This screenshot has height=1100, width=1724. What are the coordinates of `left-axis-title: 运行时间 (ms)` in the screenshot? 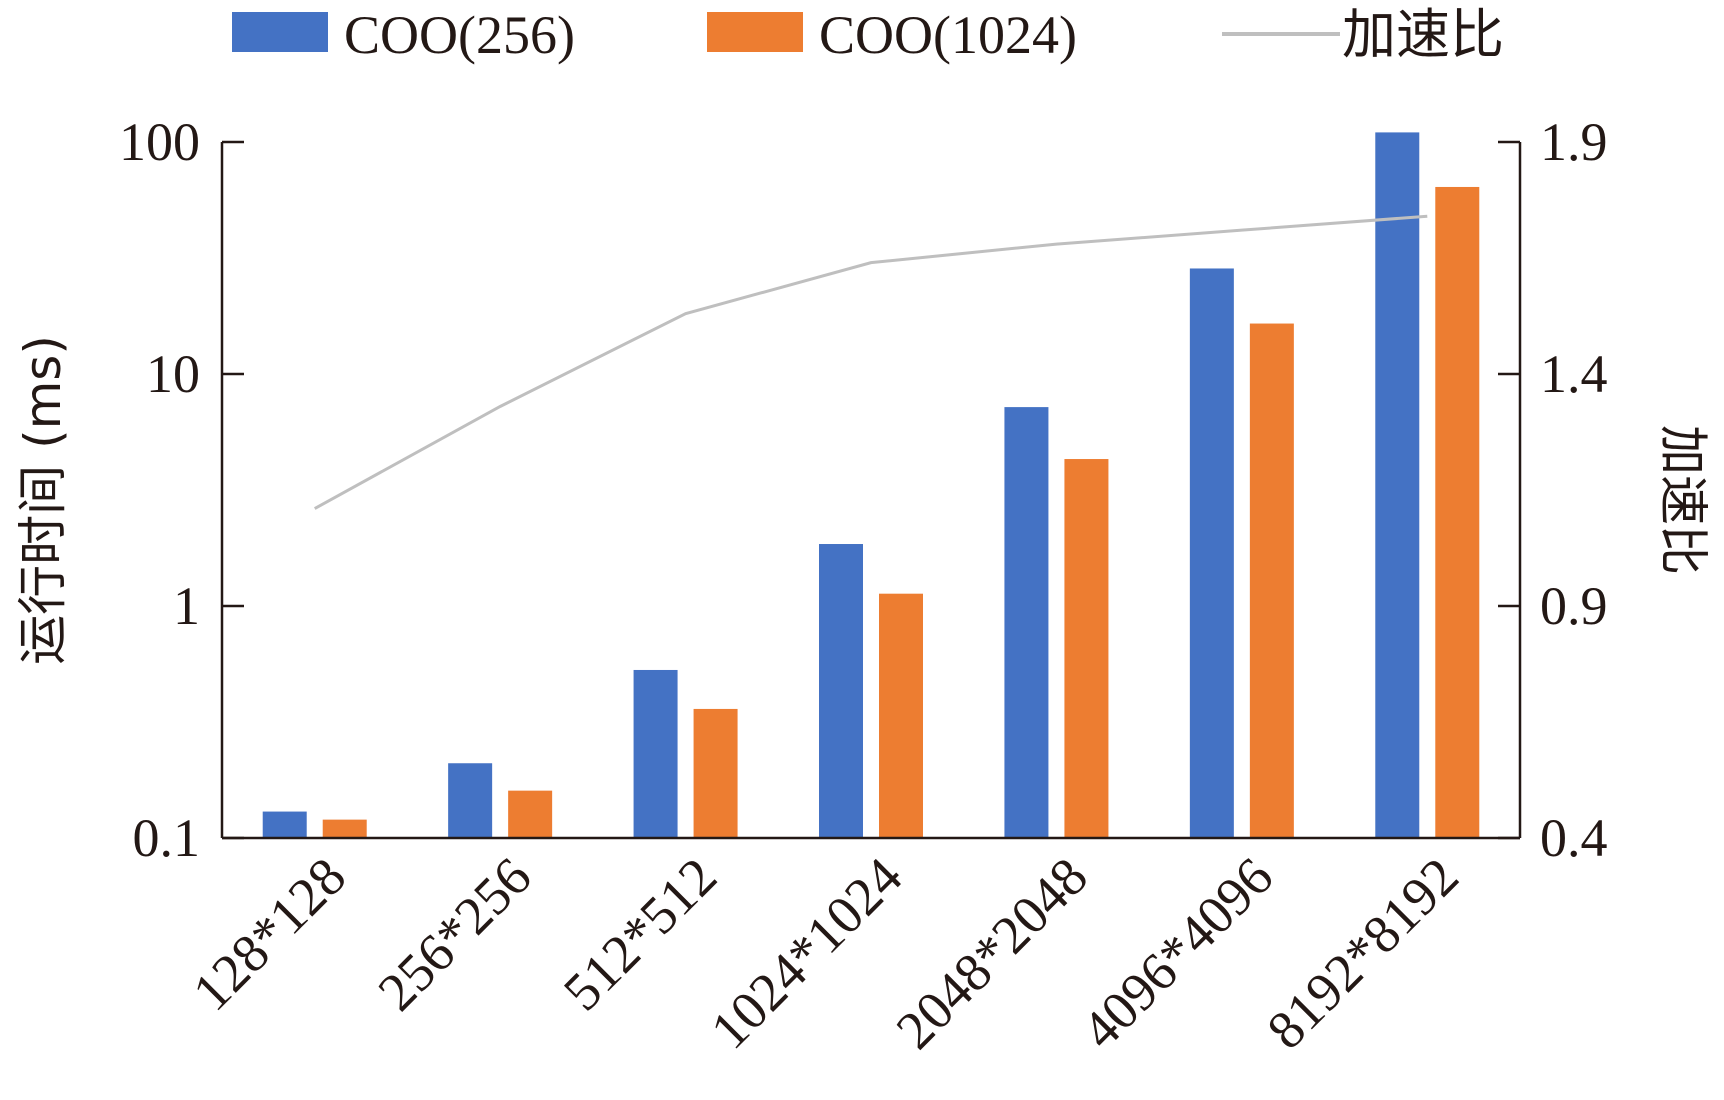 It's located at (43, 500).